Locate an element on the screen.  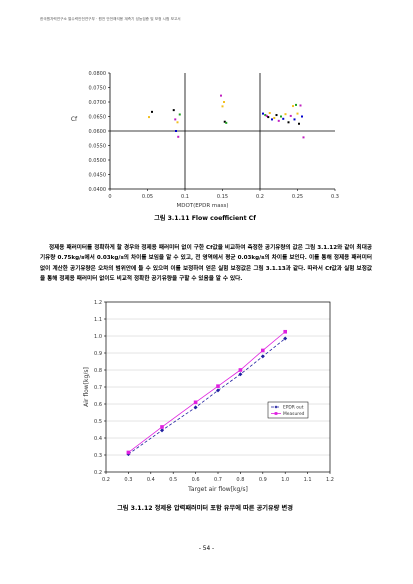
y-tick-label: 1.0 is located at coordinates (98, 337).